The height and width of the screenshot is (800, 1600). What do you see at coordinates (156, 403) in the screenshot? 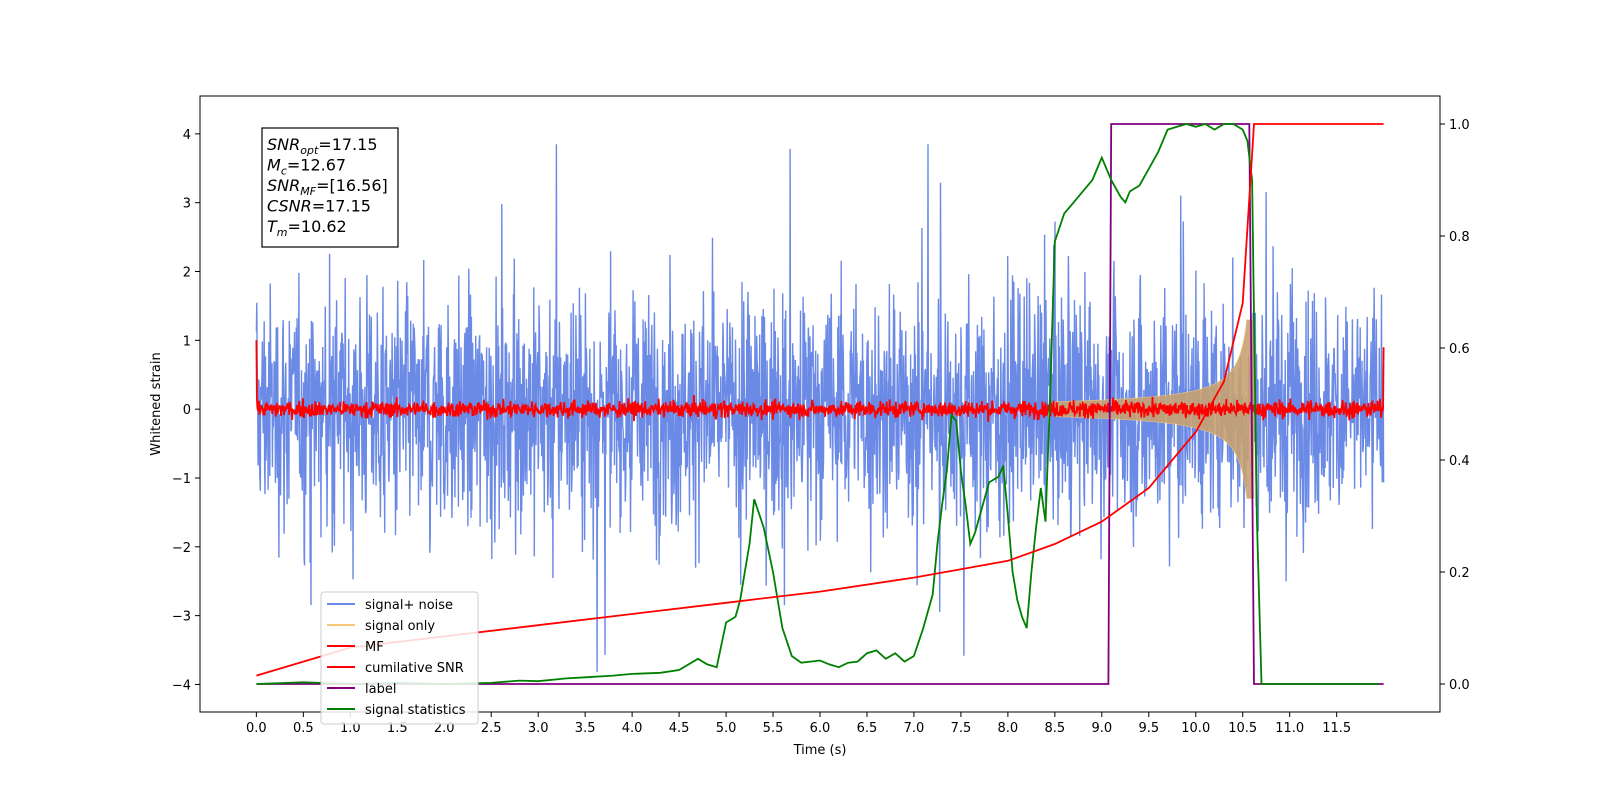
I see `y-axis-title: Whitened strain` at bounding box center [156, 403].